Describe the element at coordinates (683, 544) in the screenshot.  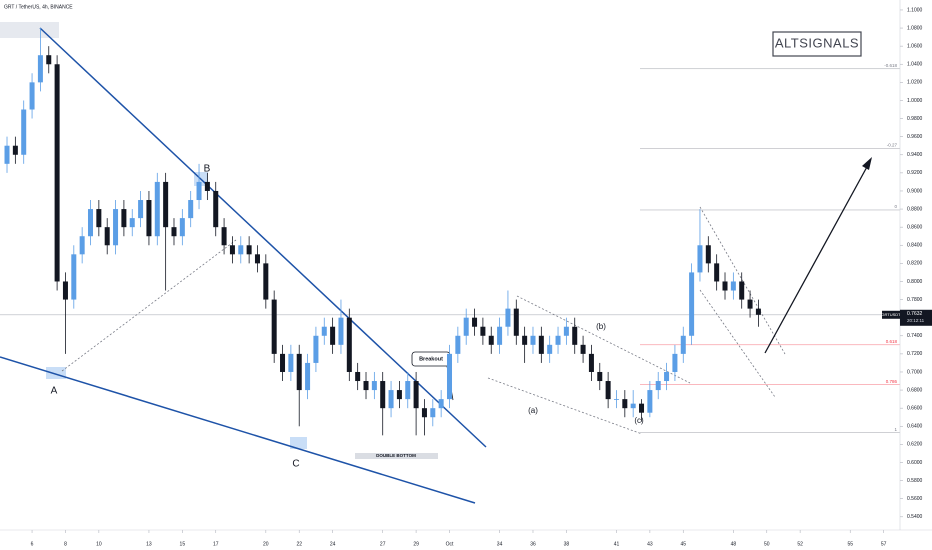
I see `x-tick-label: 45` at that location.